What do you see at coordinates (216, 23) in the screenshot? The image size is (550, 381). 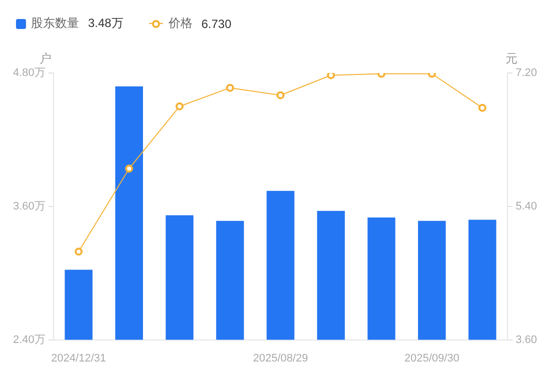 I see `text: 6.730` at bounding box center [216, 23].